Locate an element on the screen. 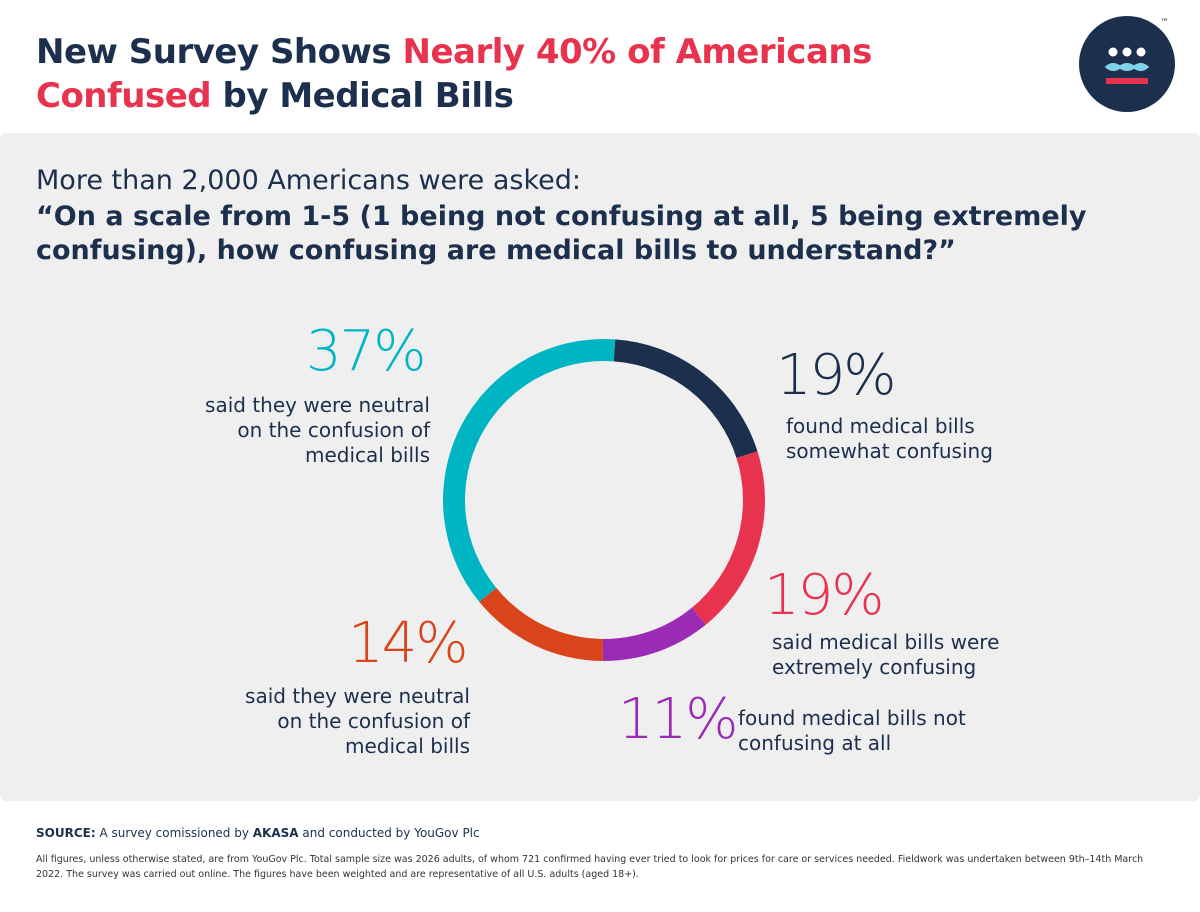  pct-label-red: 19% is located at coordinates (824, 595).